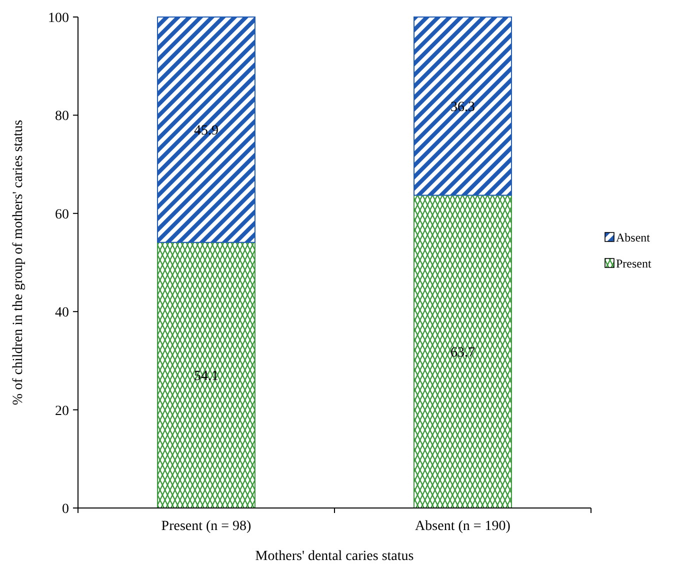 Image resolution: width=691 pixels, height=570 pixels. I want to click on data-label: 36.3, so click(462, 108).